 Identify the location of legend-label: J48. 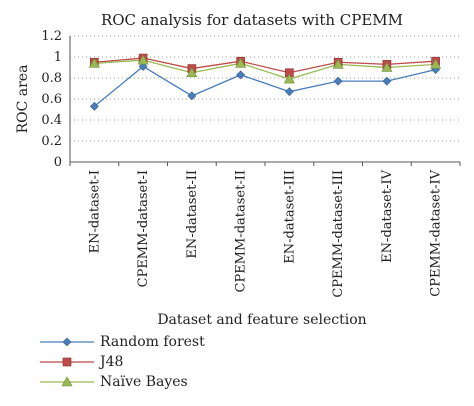
(112, 362).